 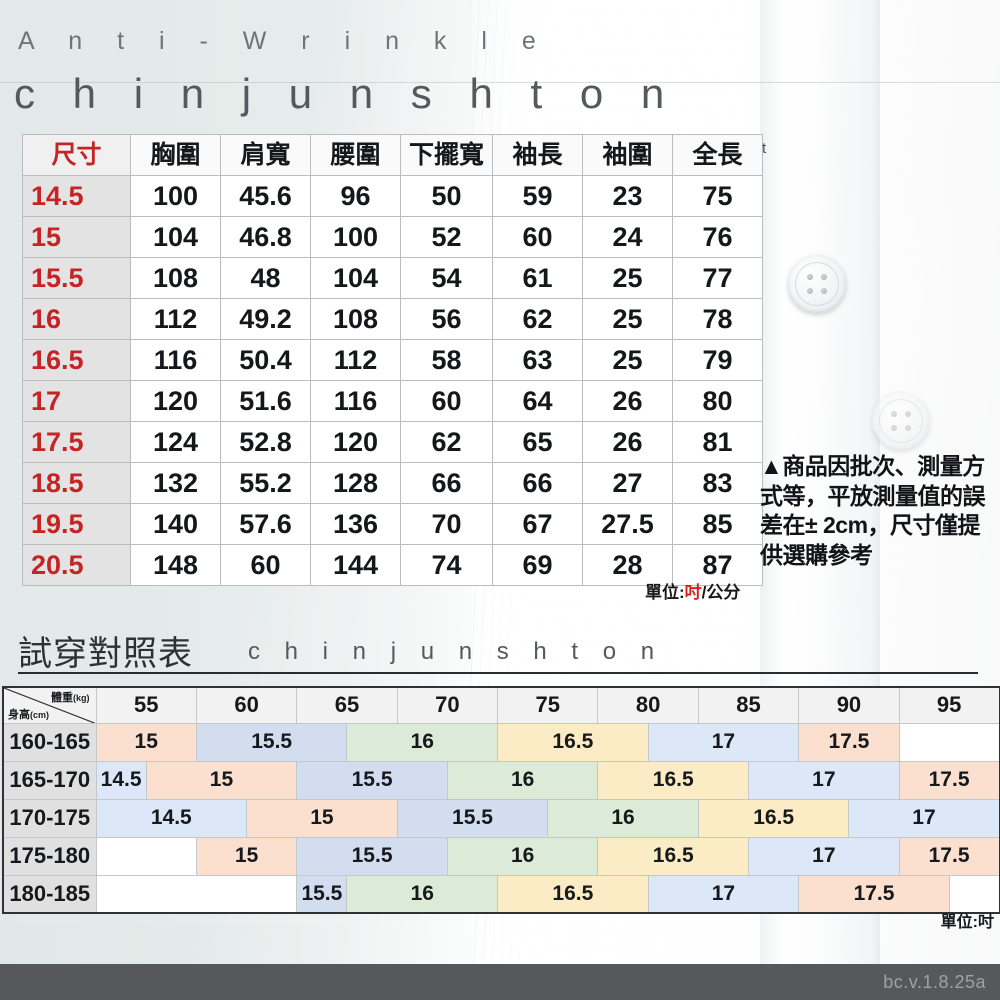 What do you see at coordinates (49, 818) in the screenshot?
I see `height-row-header: 170-175` at bounding box center [49, 818].